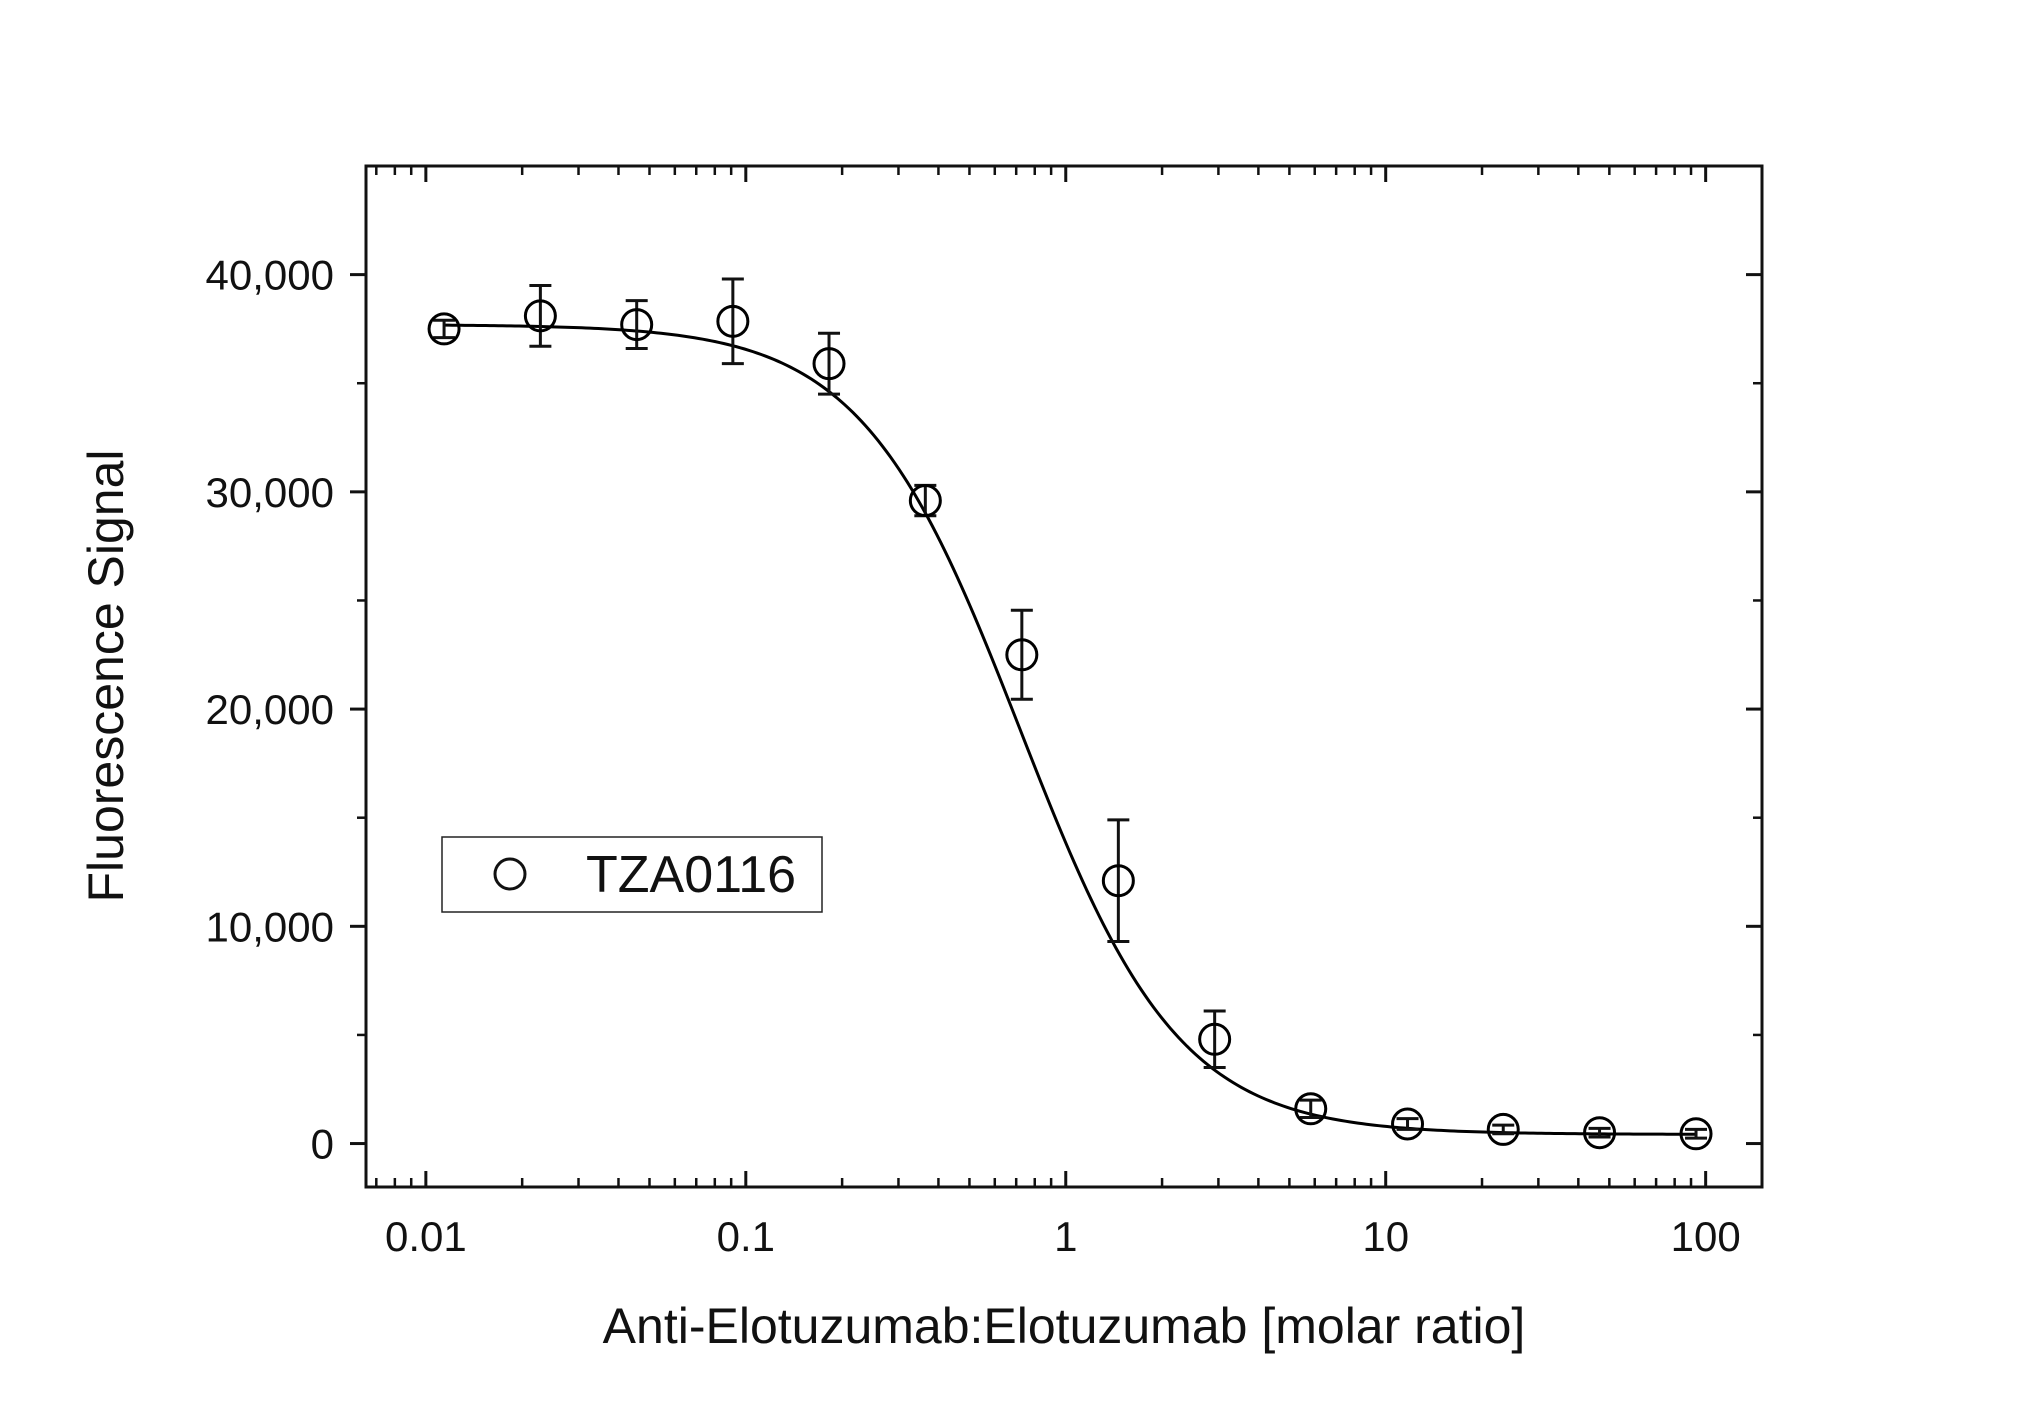  Describe the element at coordinates (1706, 1236) in the screenshot. I see `x-tick-label: 100` at that location.